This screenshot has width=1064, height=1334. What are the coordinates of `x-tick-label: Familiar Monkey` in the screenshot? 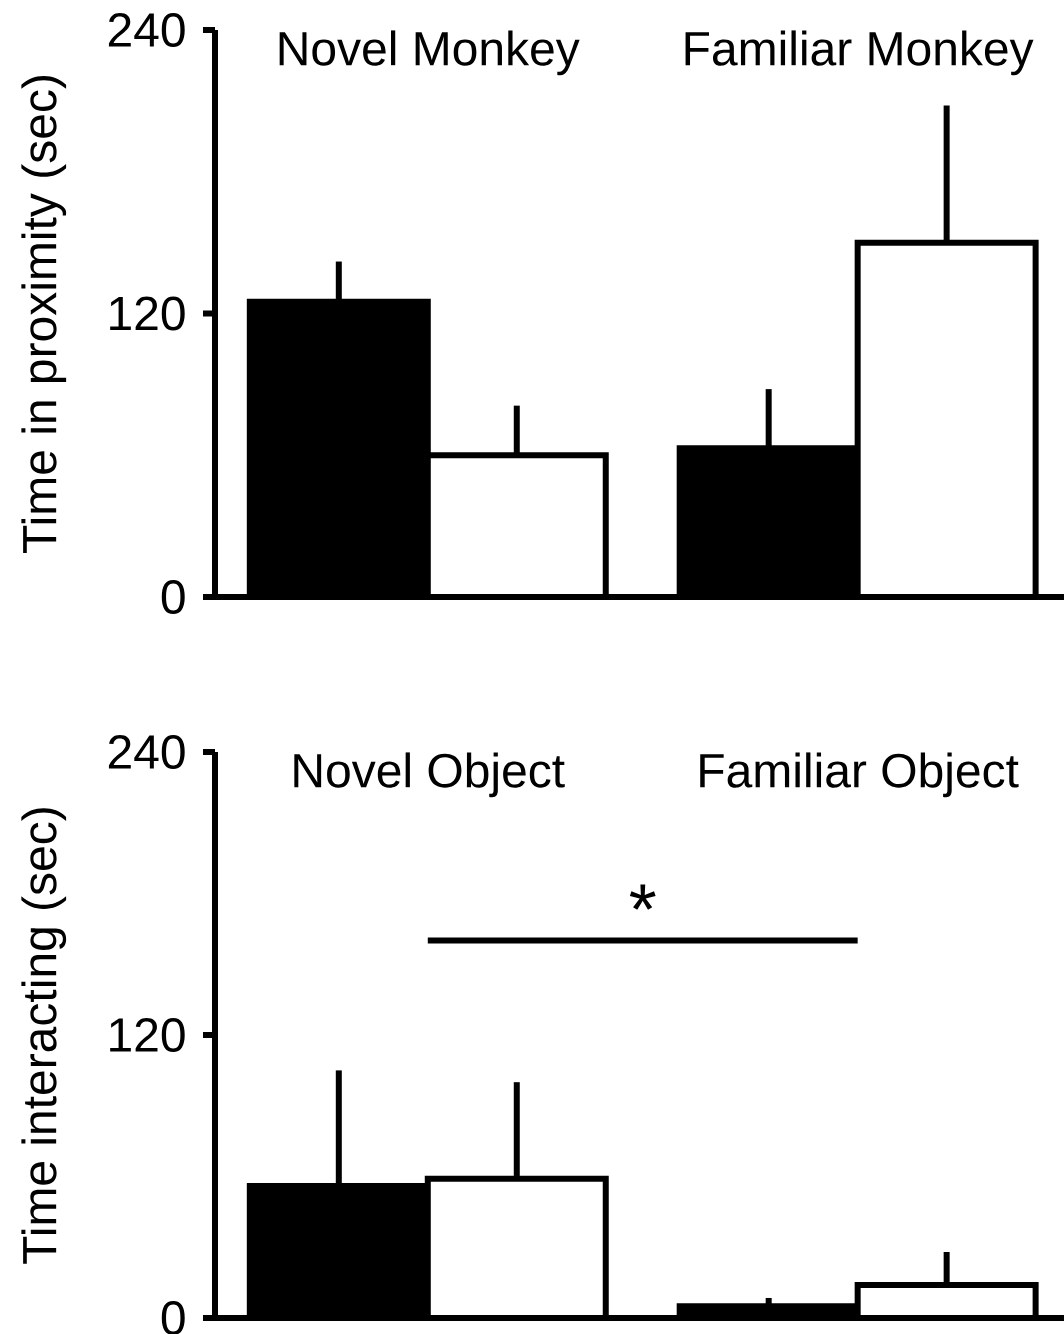 It's located at (859, 53).